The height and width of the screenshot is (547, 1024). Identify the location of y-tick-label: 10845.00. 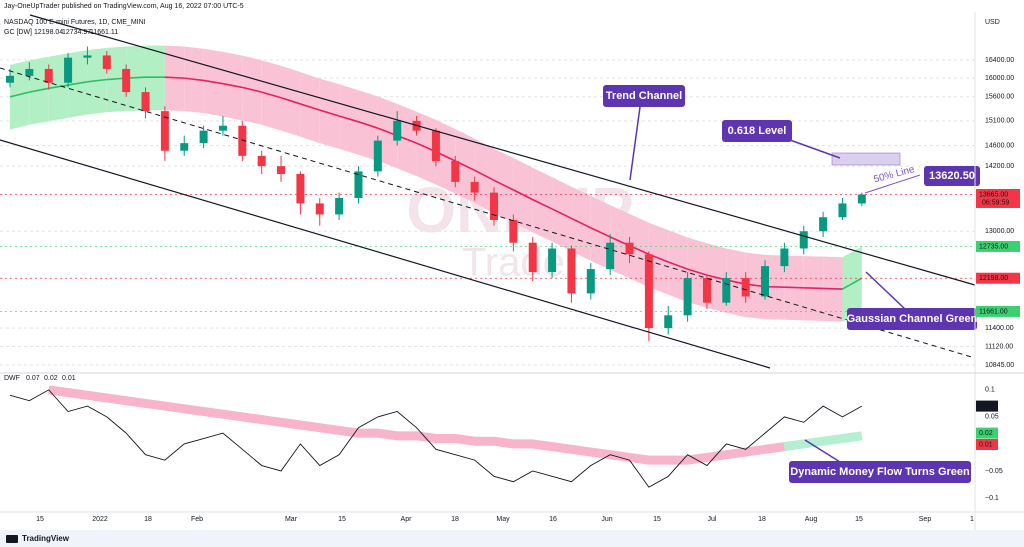
(999, 365).